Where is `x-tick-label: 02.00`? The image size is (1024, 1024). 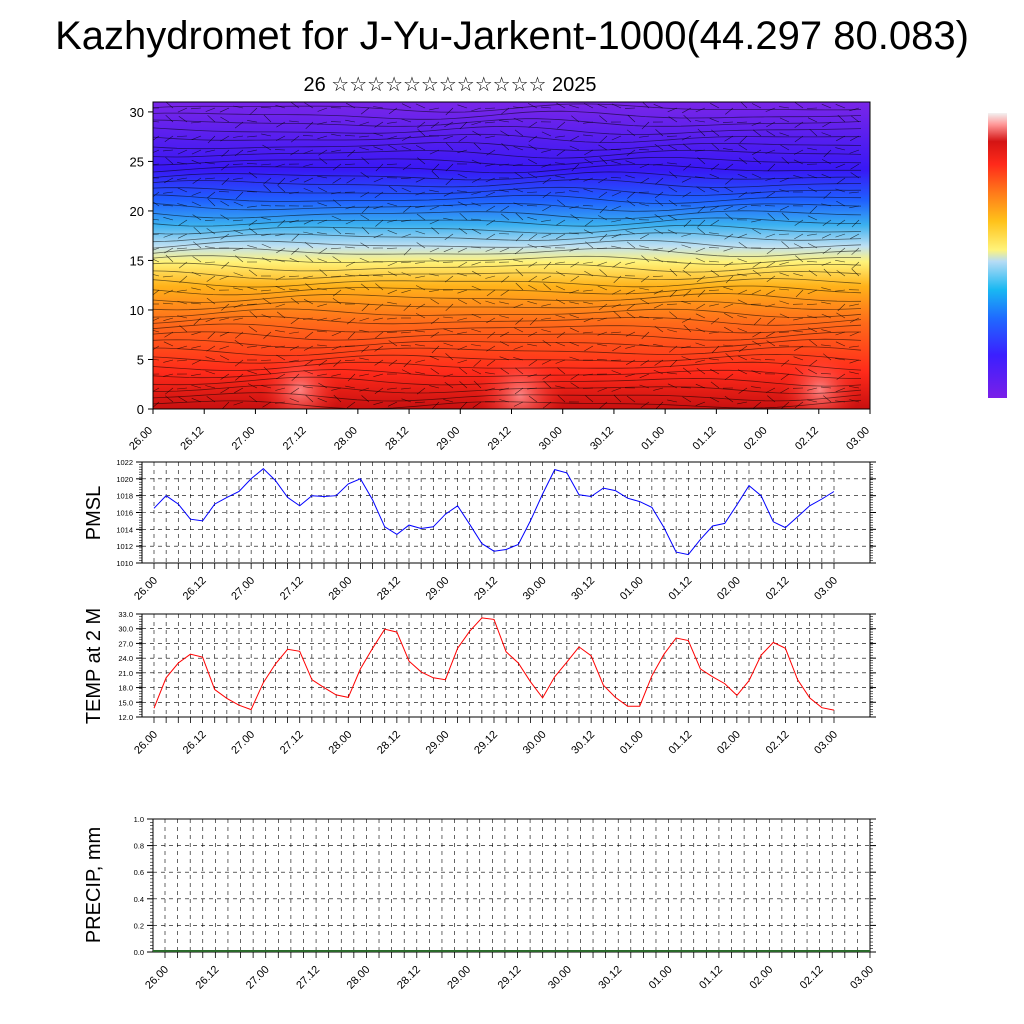 x-tick-label: 02.00 is located at coordinates (761, 978).